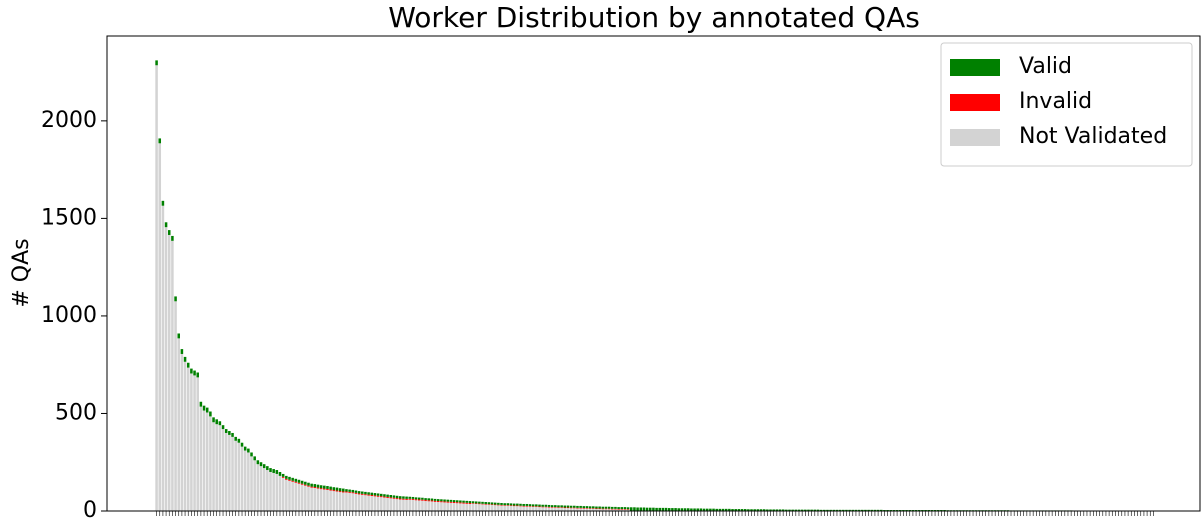  What do you see at coordinates (76, 412) in the screenshot?
I see `y-tick-label: 500` at bounding box center [76, 412].